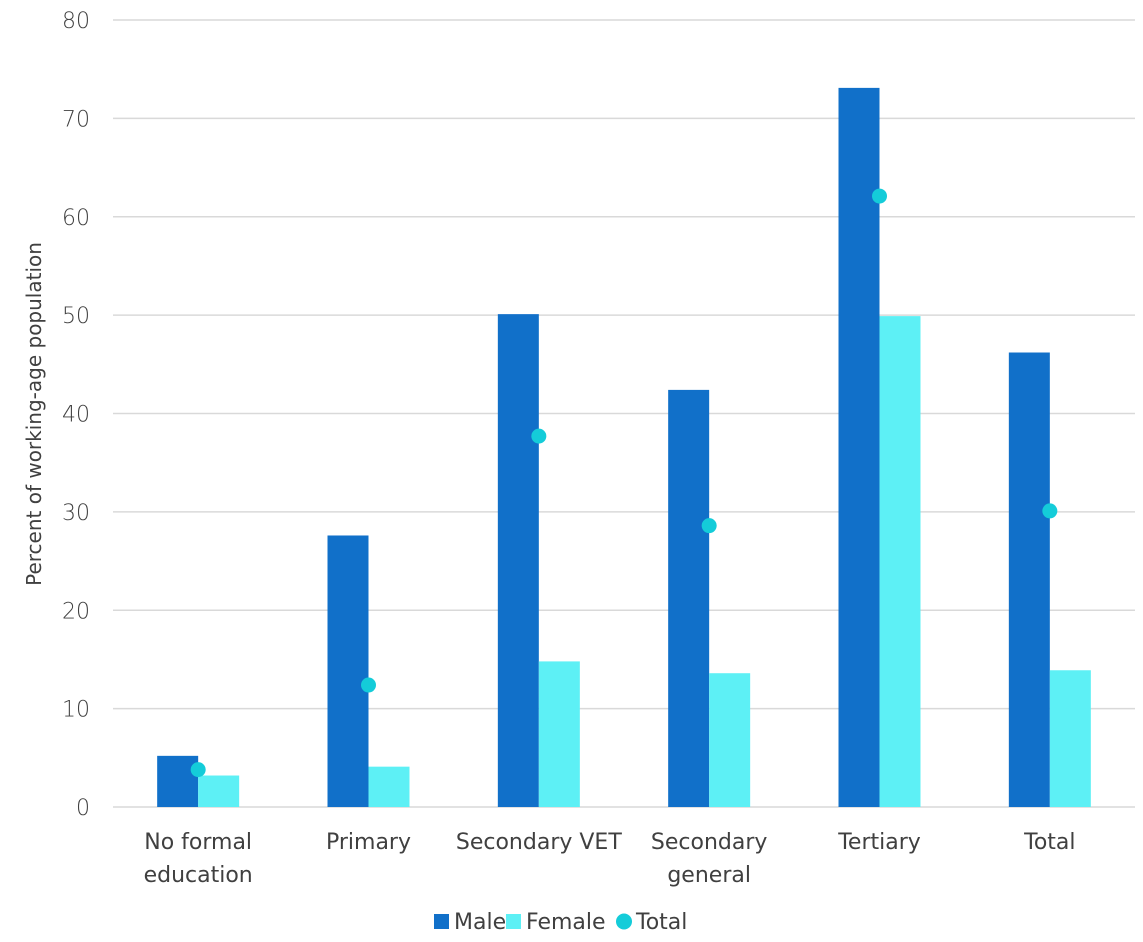 Image resolution: width=1143 pixels, height=942 pixels. I want to click on legend-swatch-female, so click(513, 921).